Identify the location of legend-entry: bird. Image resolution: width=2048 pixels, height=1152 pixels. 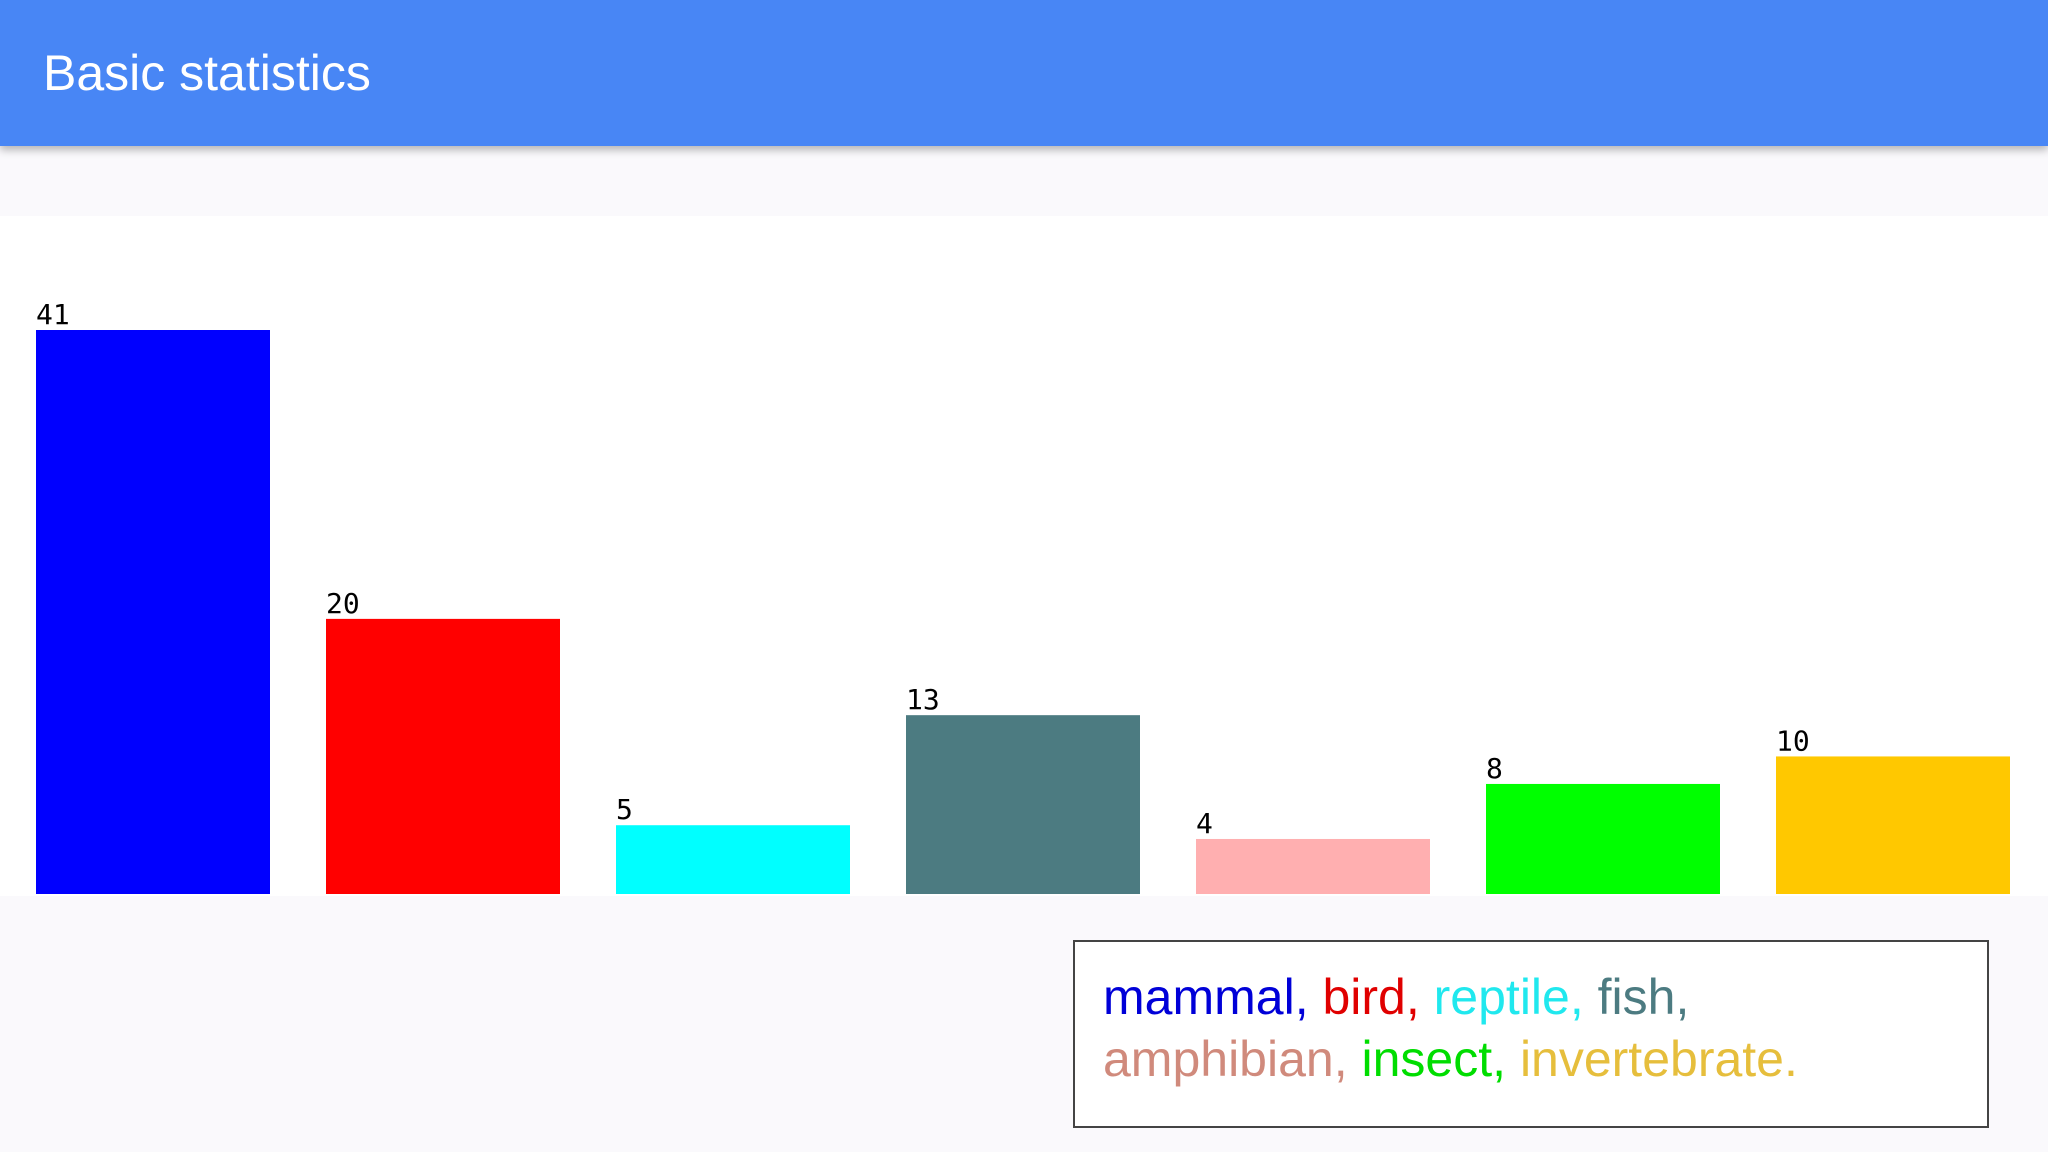
(1364, 997).